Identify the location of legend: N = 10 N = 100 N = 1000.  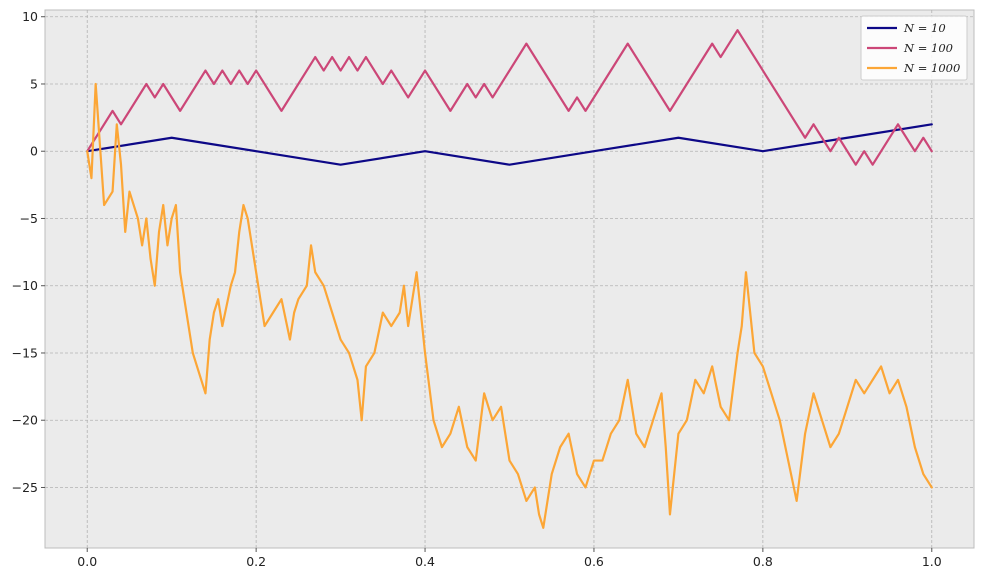
(914, 48).